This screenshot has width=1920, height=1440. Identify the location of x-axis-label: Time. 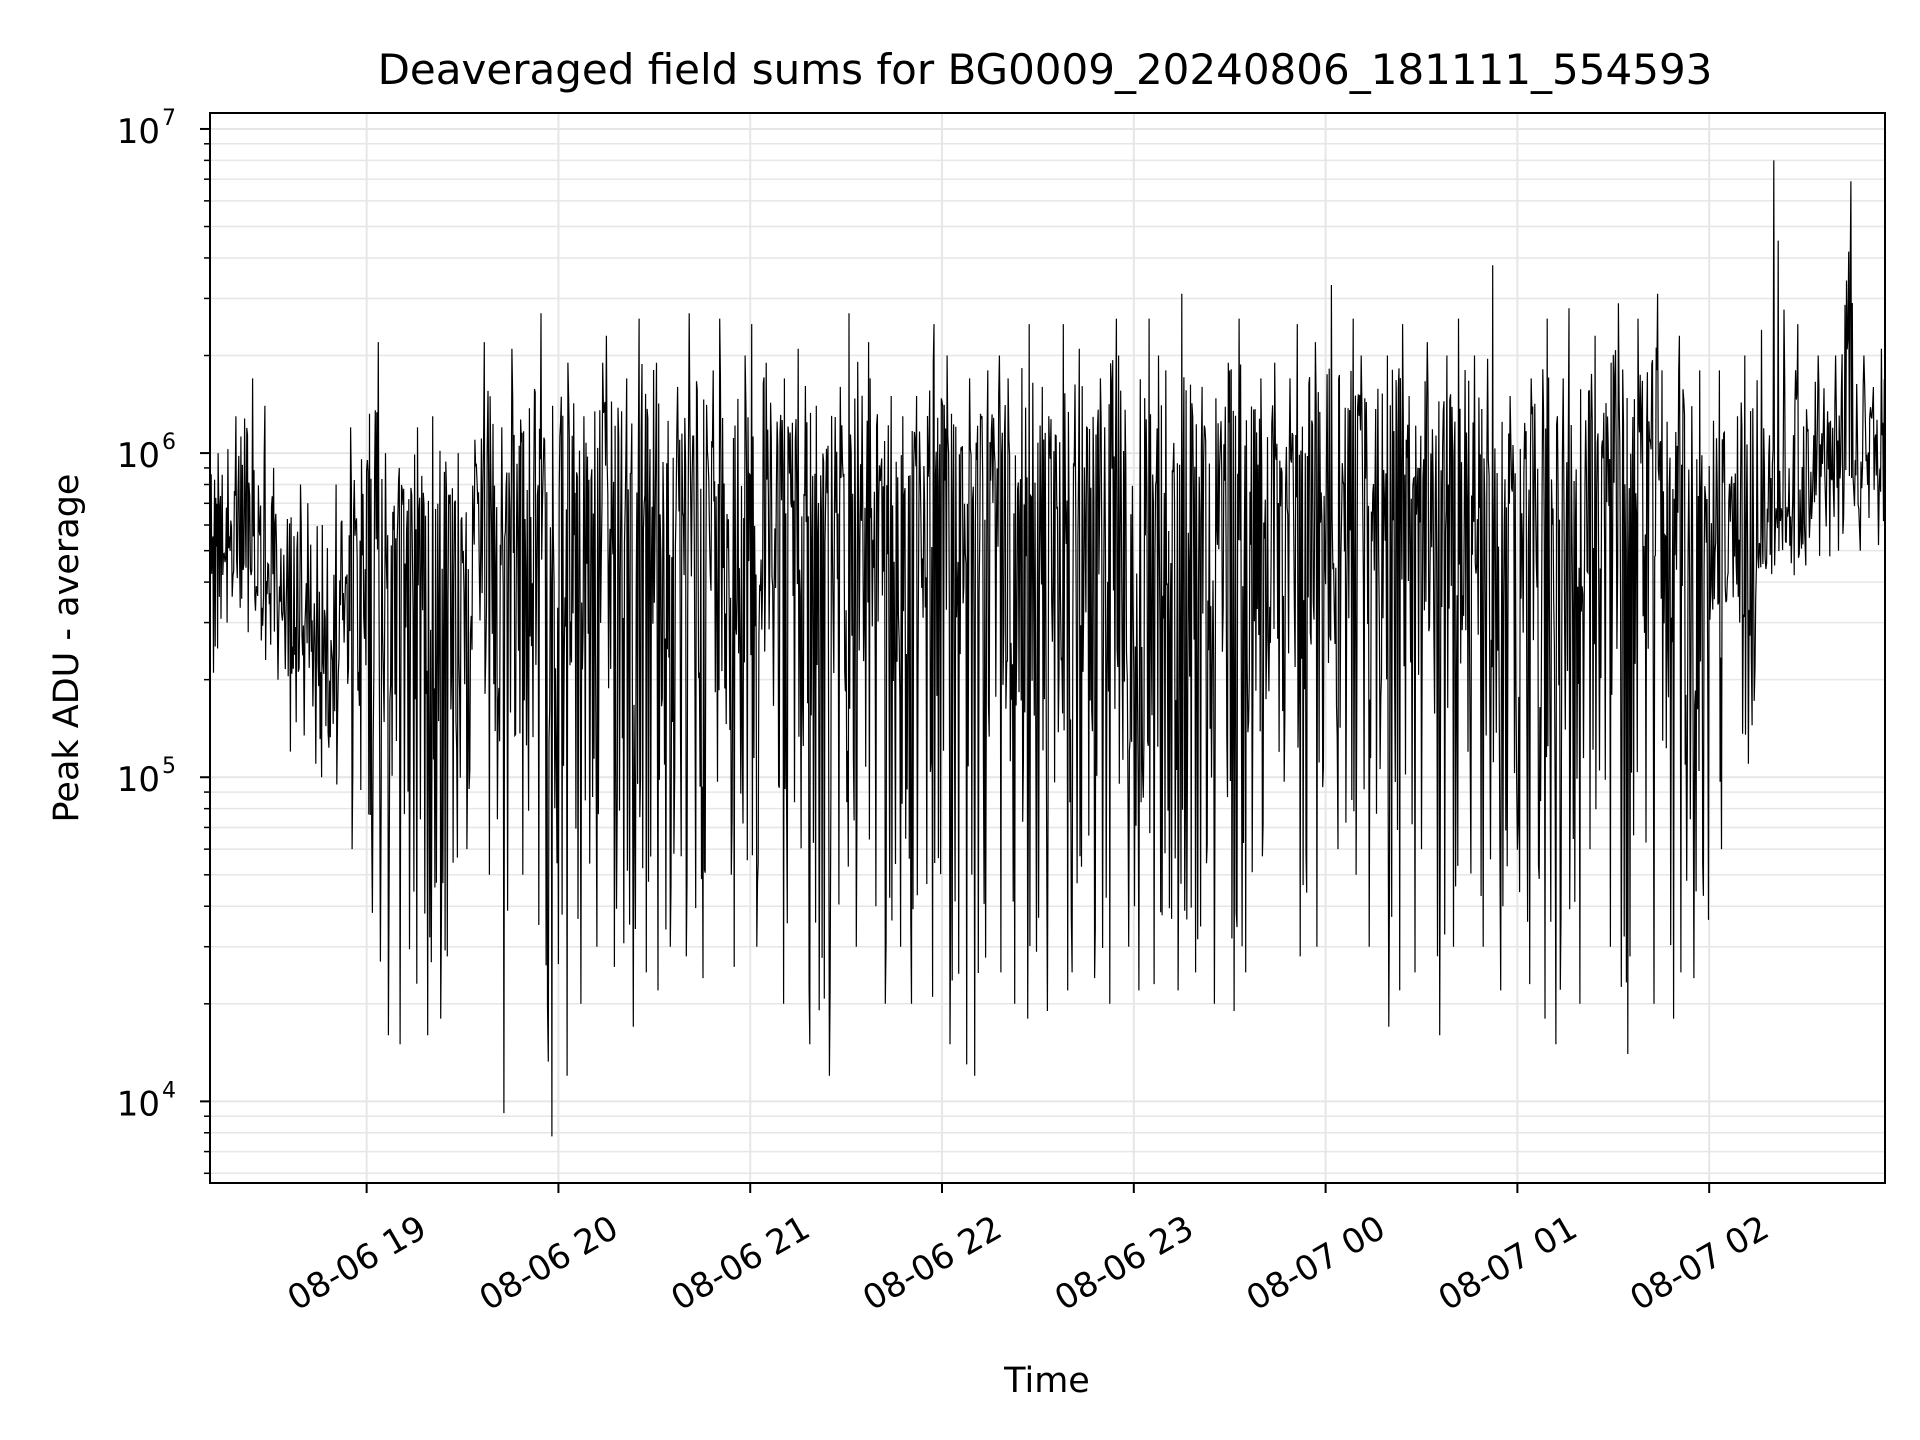
(1046, 1381).